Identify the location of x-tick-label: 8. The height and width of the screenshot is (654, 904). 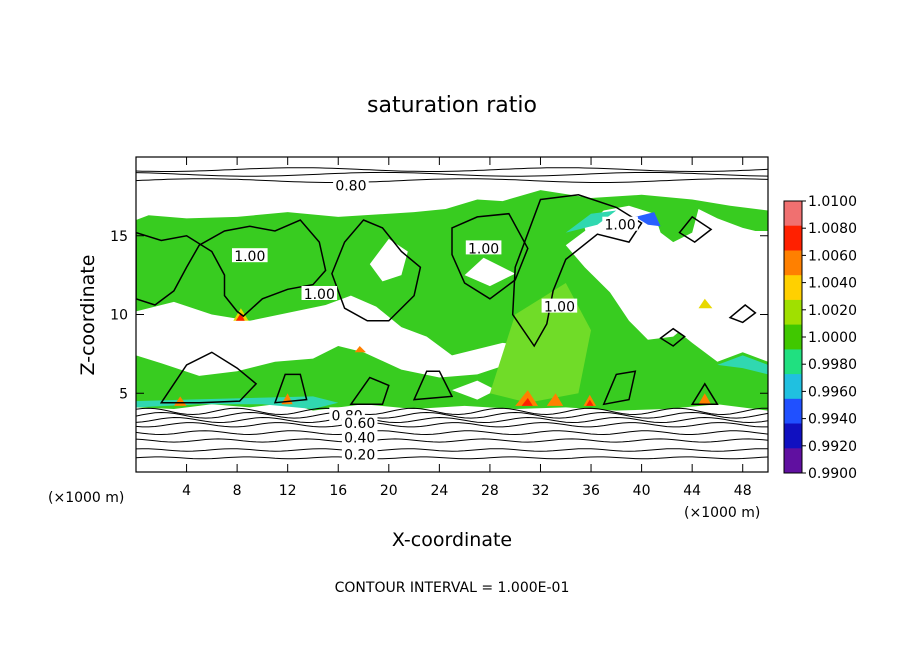
(237, 491).